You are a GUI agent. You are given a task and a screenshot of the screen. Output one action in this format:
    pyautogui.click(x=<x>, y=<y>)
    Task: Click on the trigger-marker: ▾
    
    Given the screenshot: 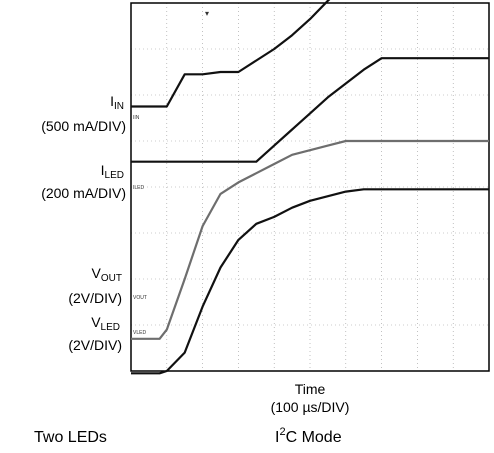 What is the action you would take?
    pyautogui.click(x=207, y=13)
    